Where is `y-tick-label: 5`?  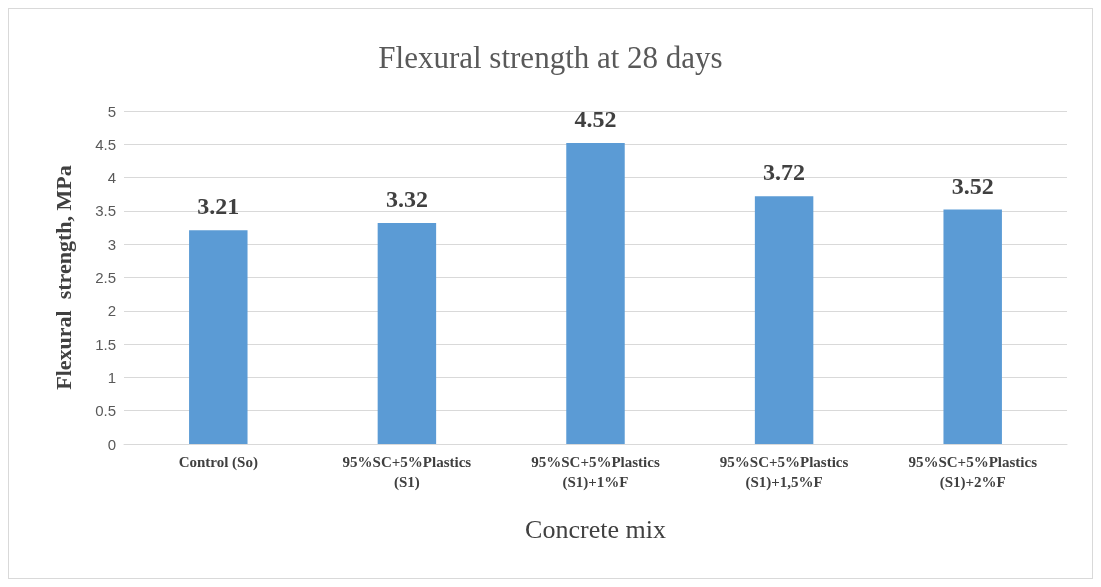 y-tick-label: 5 is located at coordinates (111, 111).